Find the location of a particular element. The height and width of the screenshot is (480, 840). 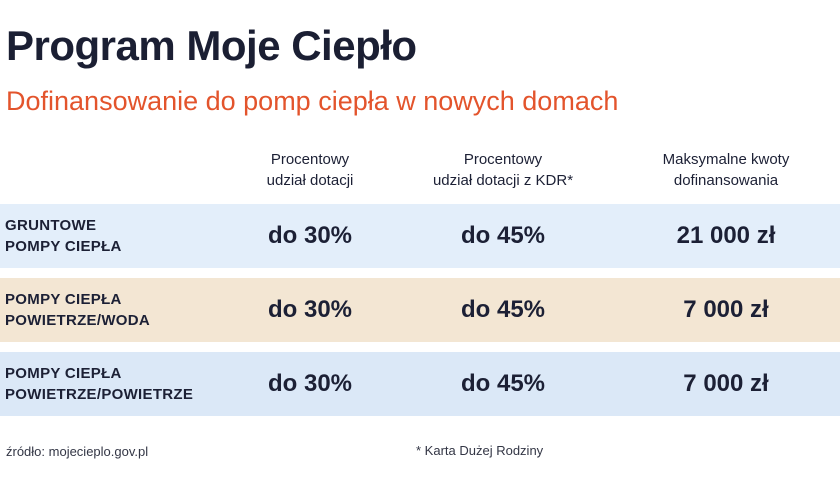

row-label: POMPY CIEPŁA POWIETRZE/WODA is located at coordinates (77, 310).